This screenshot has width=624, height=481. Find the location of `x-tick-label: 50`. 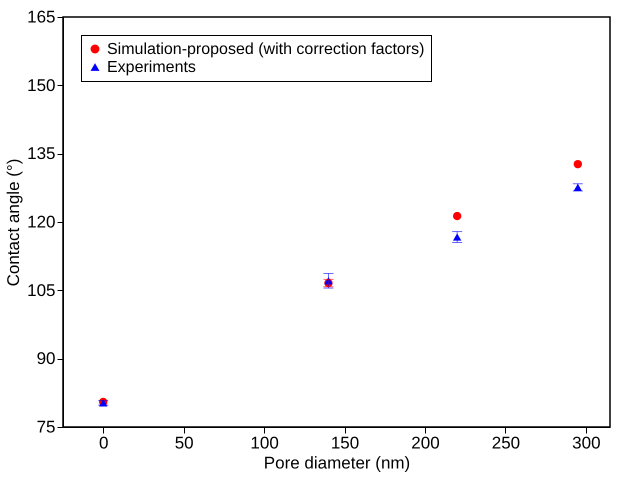

x-tick-label: 50 is located at coordinates (184, 443).